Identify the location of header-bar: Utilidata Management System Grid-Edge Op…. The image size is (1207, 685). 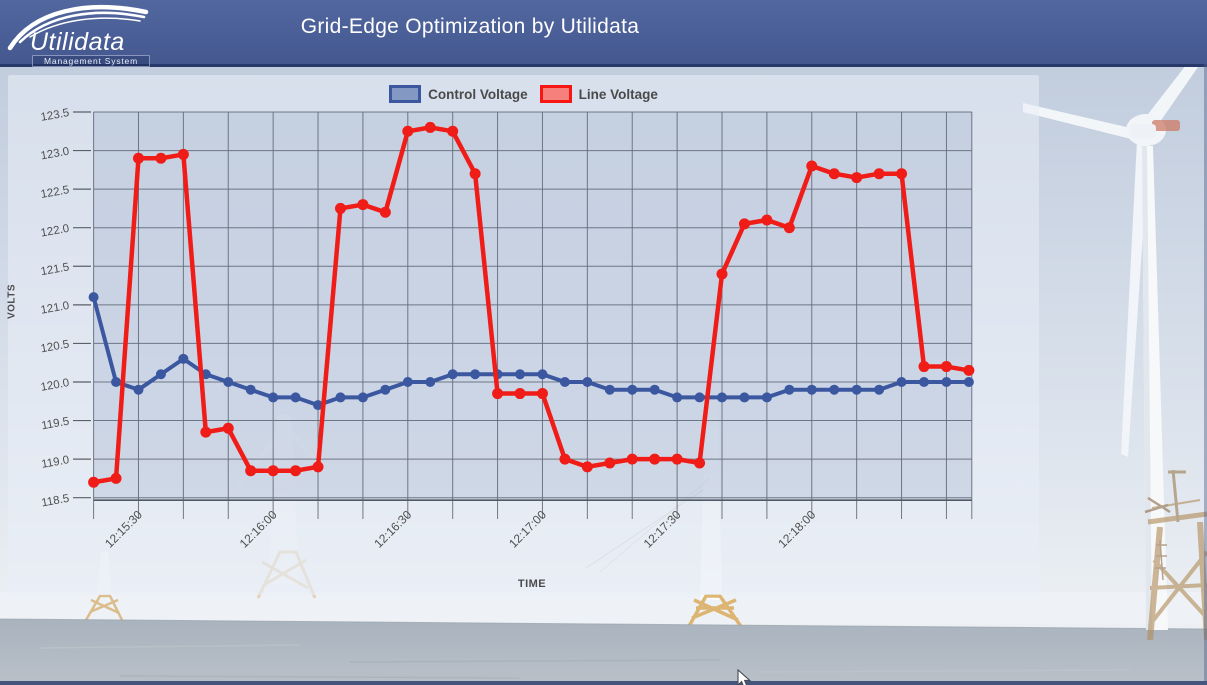
(603, 33).